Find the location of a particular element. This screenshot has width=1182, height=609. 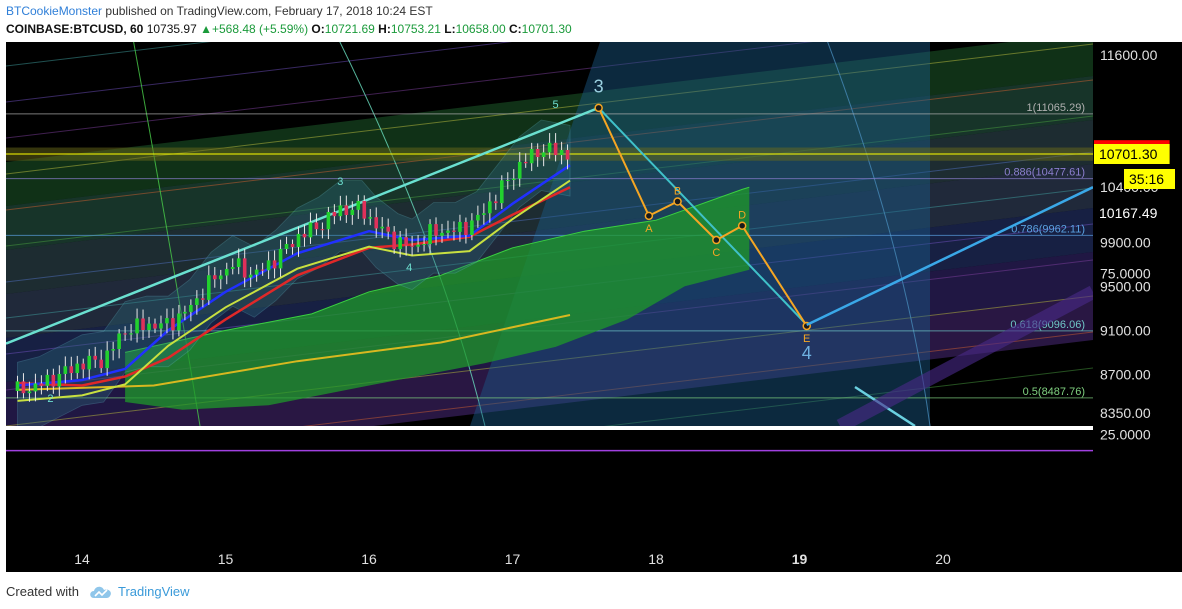

open-label: O: is located at coordinates (318, 29).